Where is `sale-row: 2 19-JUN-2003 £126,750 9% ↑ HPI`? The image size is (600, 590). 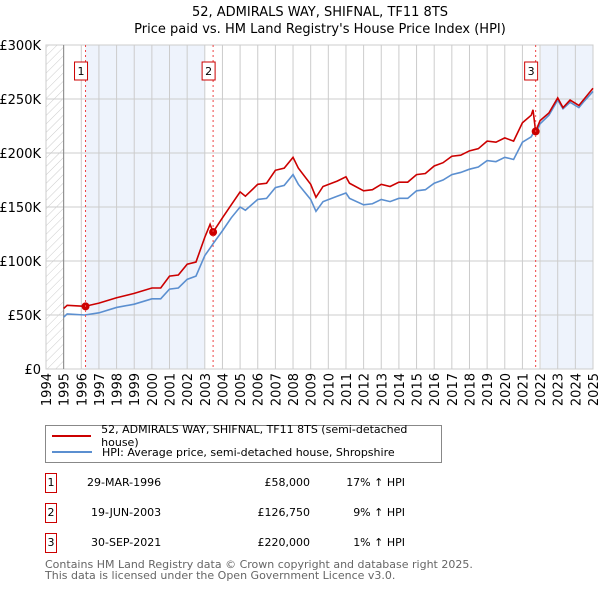
sale-row: 2 19-JUN-2003 £126,750 9% ↑ HPI is located at coordinates (225, 513).